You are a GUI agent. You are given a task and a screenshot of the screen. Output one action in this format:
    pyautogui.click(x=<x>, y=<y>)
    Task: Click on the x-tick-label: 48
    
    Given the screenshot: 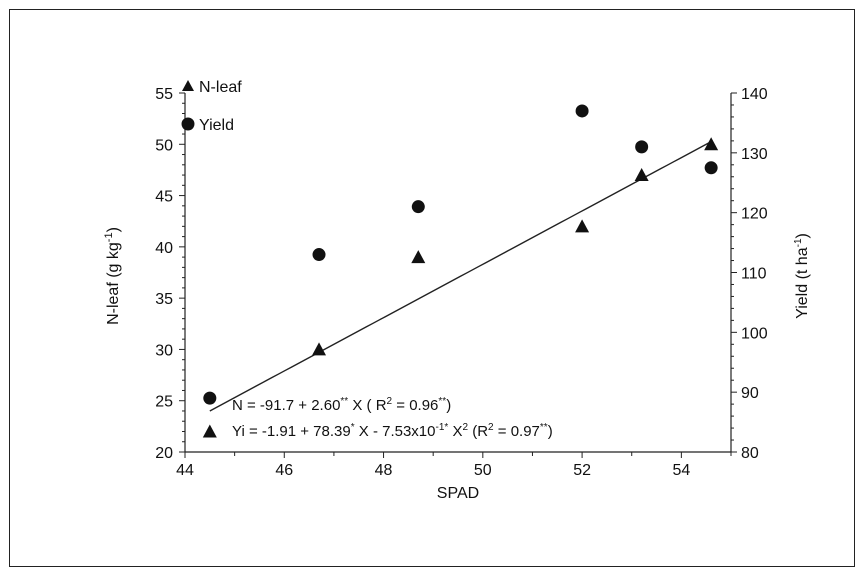 What is the action you would take?
    pyautogui.click(x=384, y=470)
    